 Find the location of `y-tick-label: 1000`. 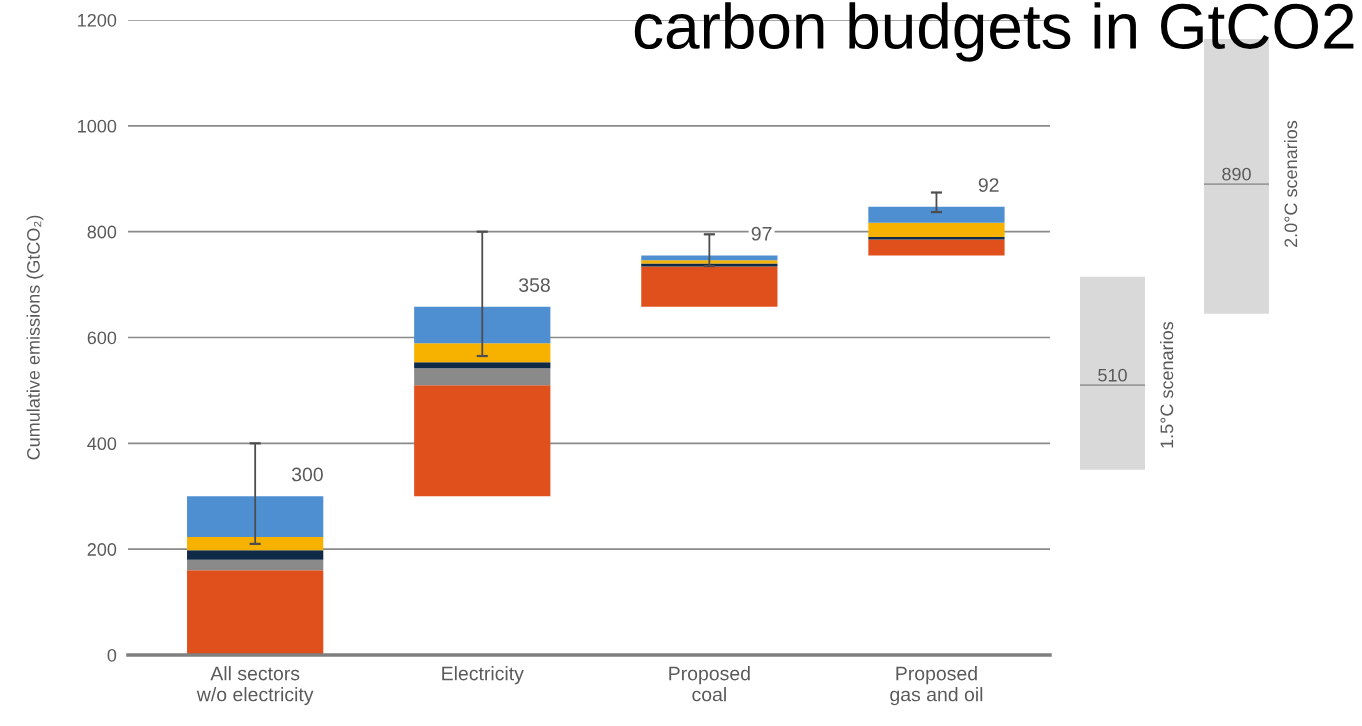

y-tick-label: 1000 is located at coordinates (97, 126).